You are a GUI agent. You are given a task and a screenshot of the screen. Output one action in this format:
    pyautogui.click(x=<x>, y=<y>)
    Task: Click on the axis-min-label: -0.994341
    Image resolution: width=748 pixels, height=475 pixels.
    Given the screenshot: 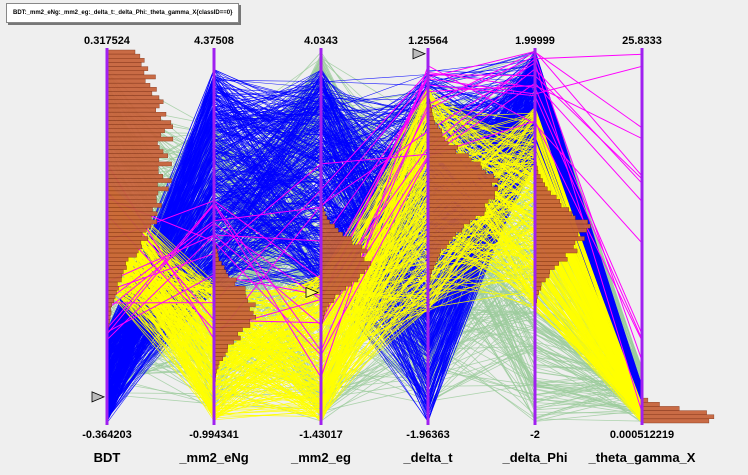 What is the action you would take?
    pyautogui.click(x=214, y=435)
    